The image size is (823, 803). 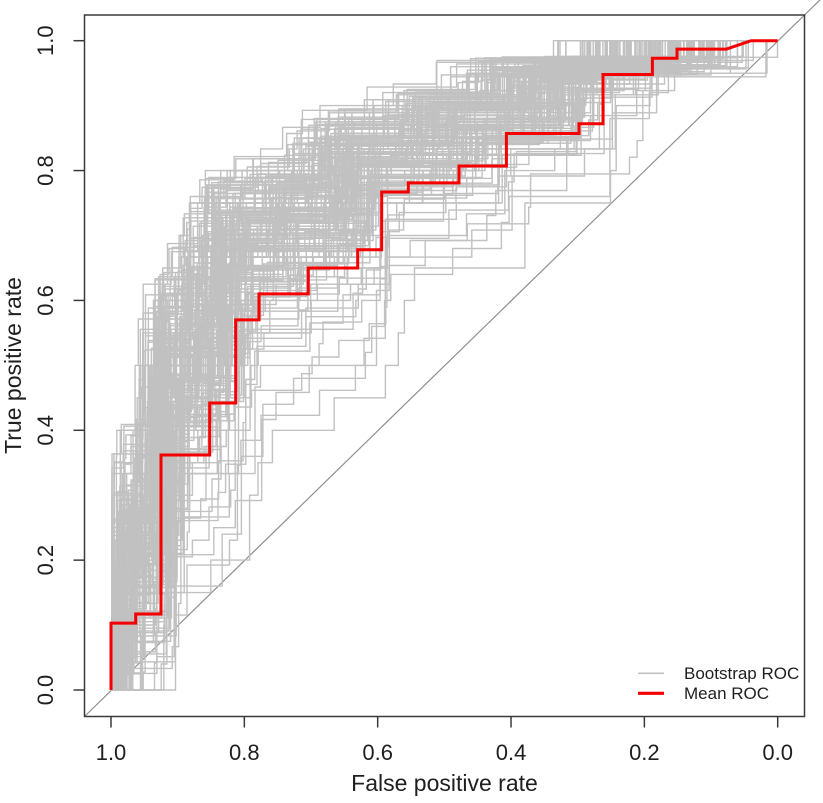 I want to click on x-tick-label: 0.0, so click(x=777, y=752).